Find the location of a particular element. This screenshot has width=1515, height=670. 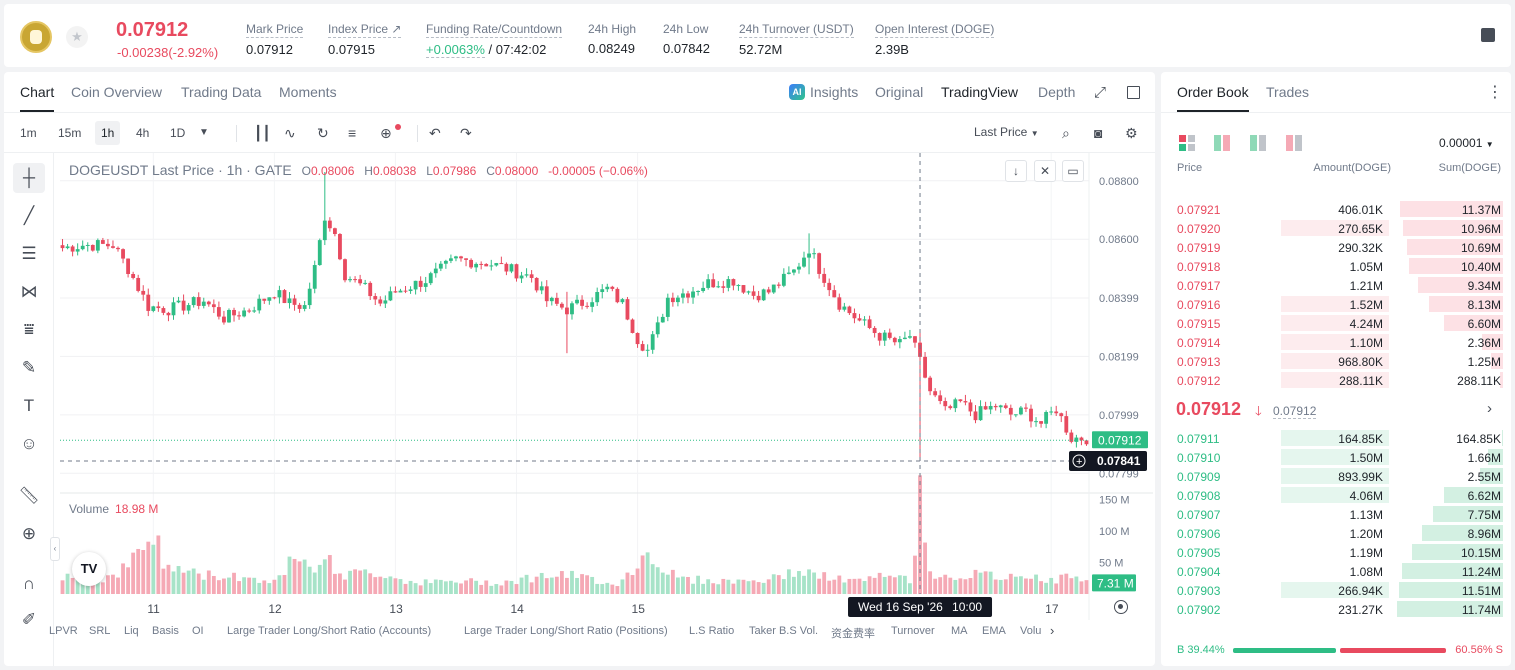

indicator-volume: Volu is located at coordinates (1031, 631).